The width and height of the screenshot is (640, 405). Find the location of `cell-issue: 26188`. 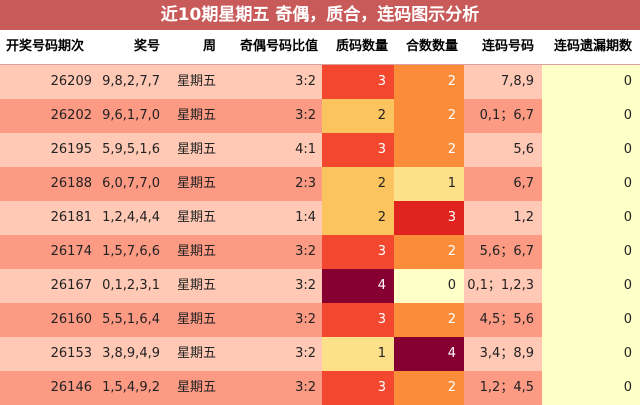

cell-issue: 26188 is located at coordinates (71, 183).